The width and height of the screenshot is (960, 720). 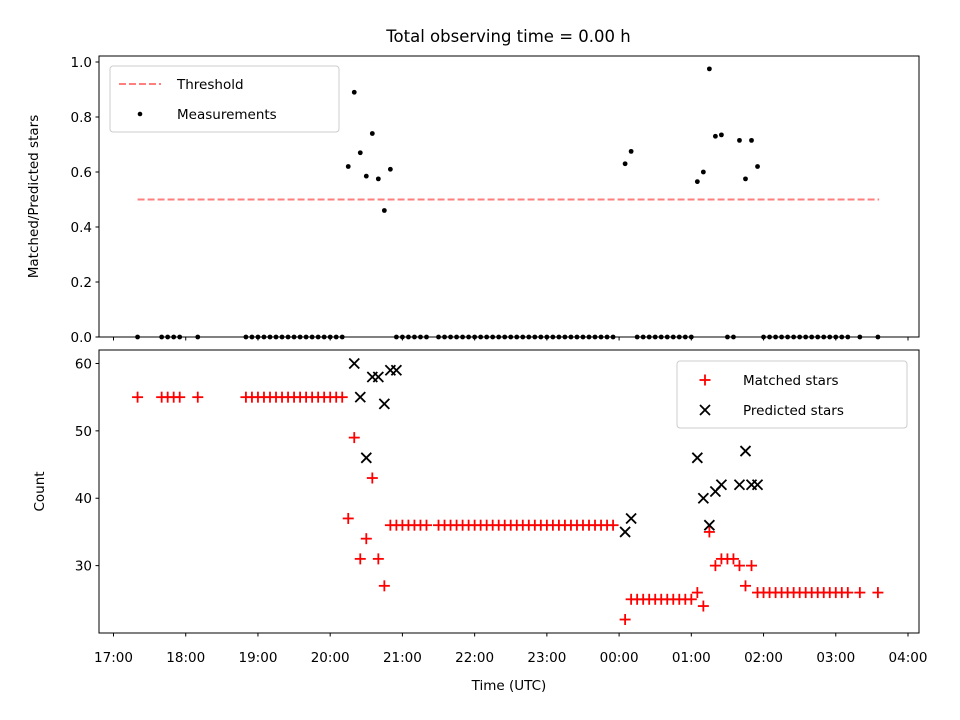 I want to click on x-tick-label: 20:00, so click(x=330, y=658).